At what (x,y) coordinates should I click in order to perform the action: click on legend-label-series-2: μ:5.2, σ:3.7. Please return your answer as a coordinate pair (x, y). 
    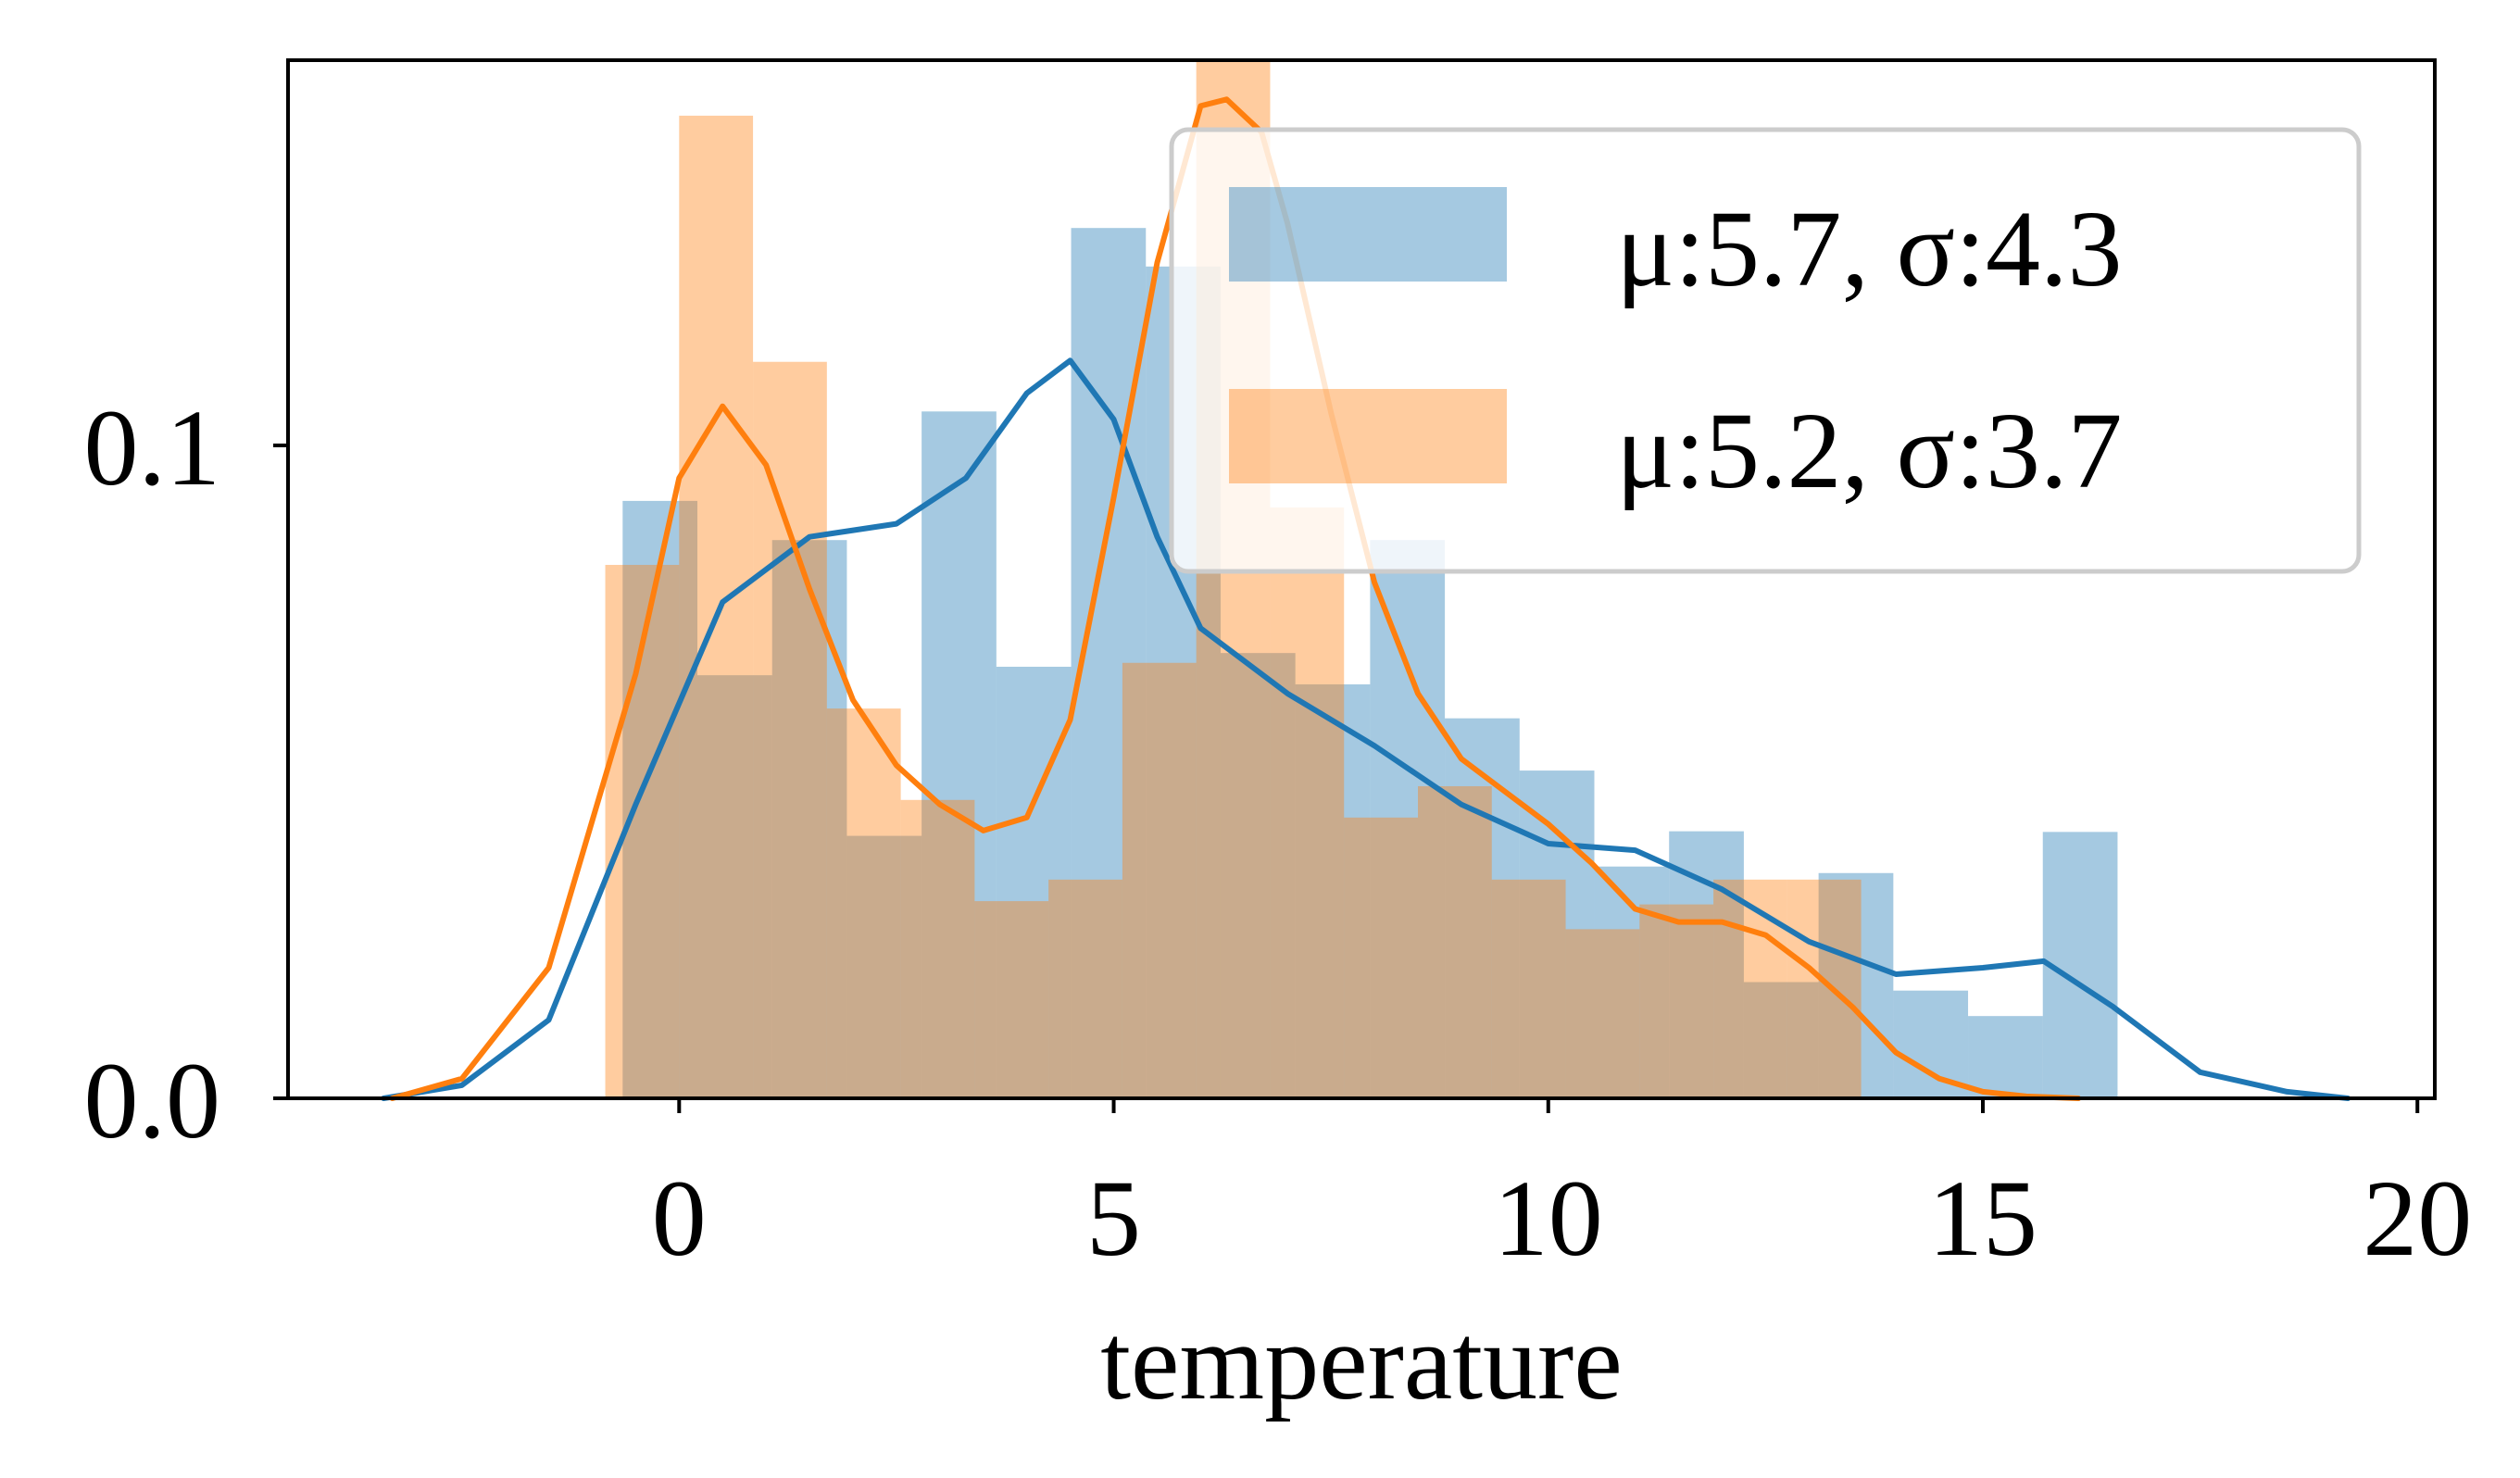
    Looking at the image, I should click on (1869, 450).